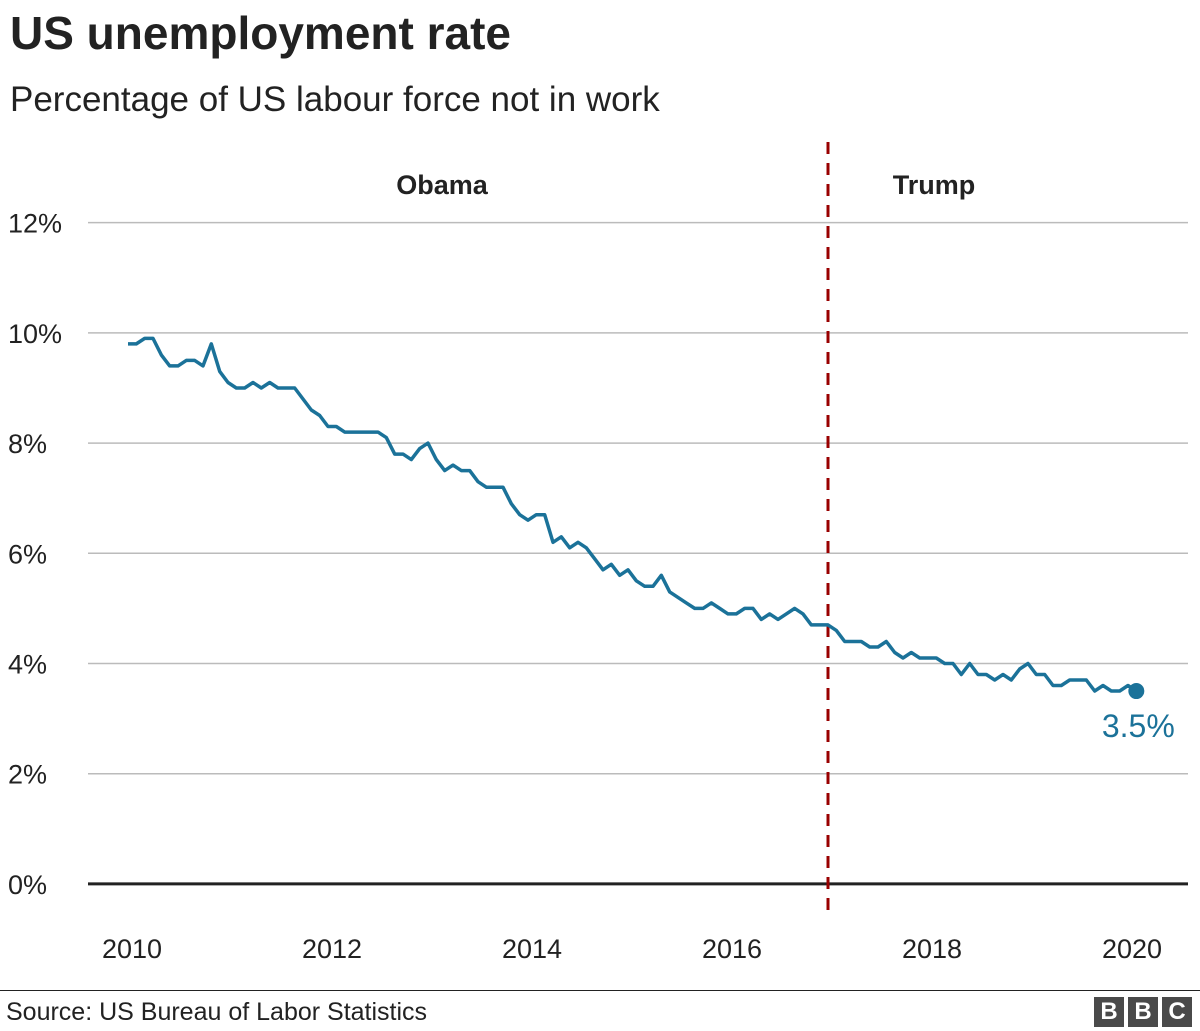 The height and width of the screenshot is (1031, 1200). What do you see at coordinates (27, 775) in the screenshot?
I see `y-tick-label: 2%` at bounding box center [27, 775].